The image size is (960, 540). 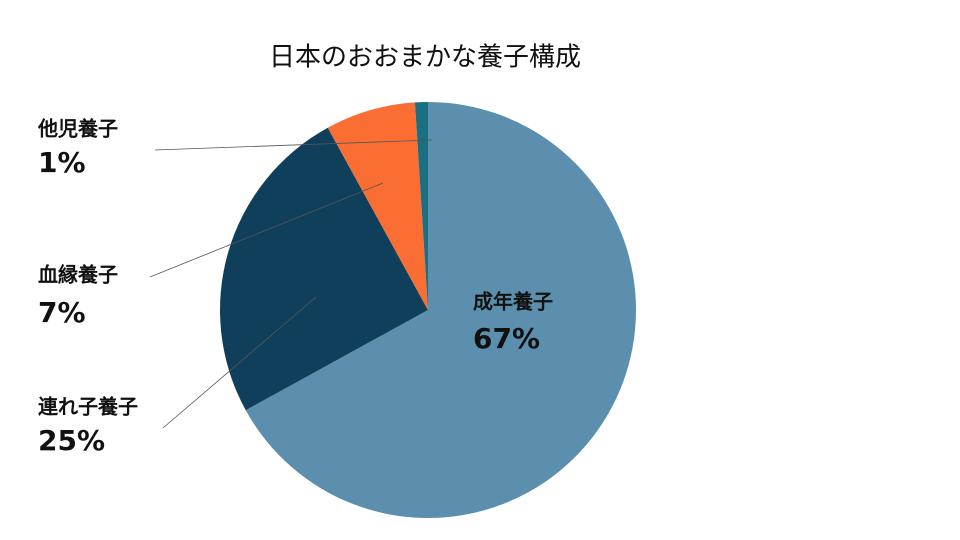 What do you see at coordinates (513, 302) in the screenshot?
I see `slice-label: 成年養子` at bounding box center [513, 302].